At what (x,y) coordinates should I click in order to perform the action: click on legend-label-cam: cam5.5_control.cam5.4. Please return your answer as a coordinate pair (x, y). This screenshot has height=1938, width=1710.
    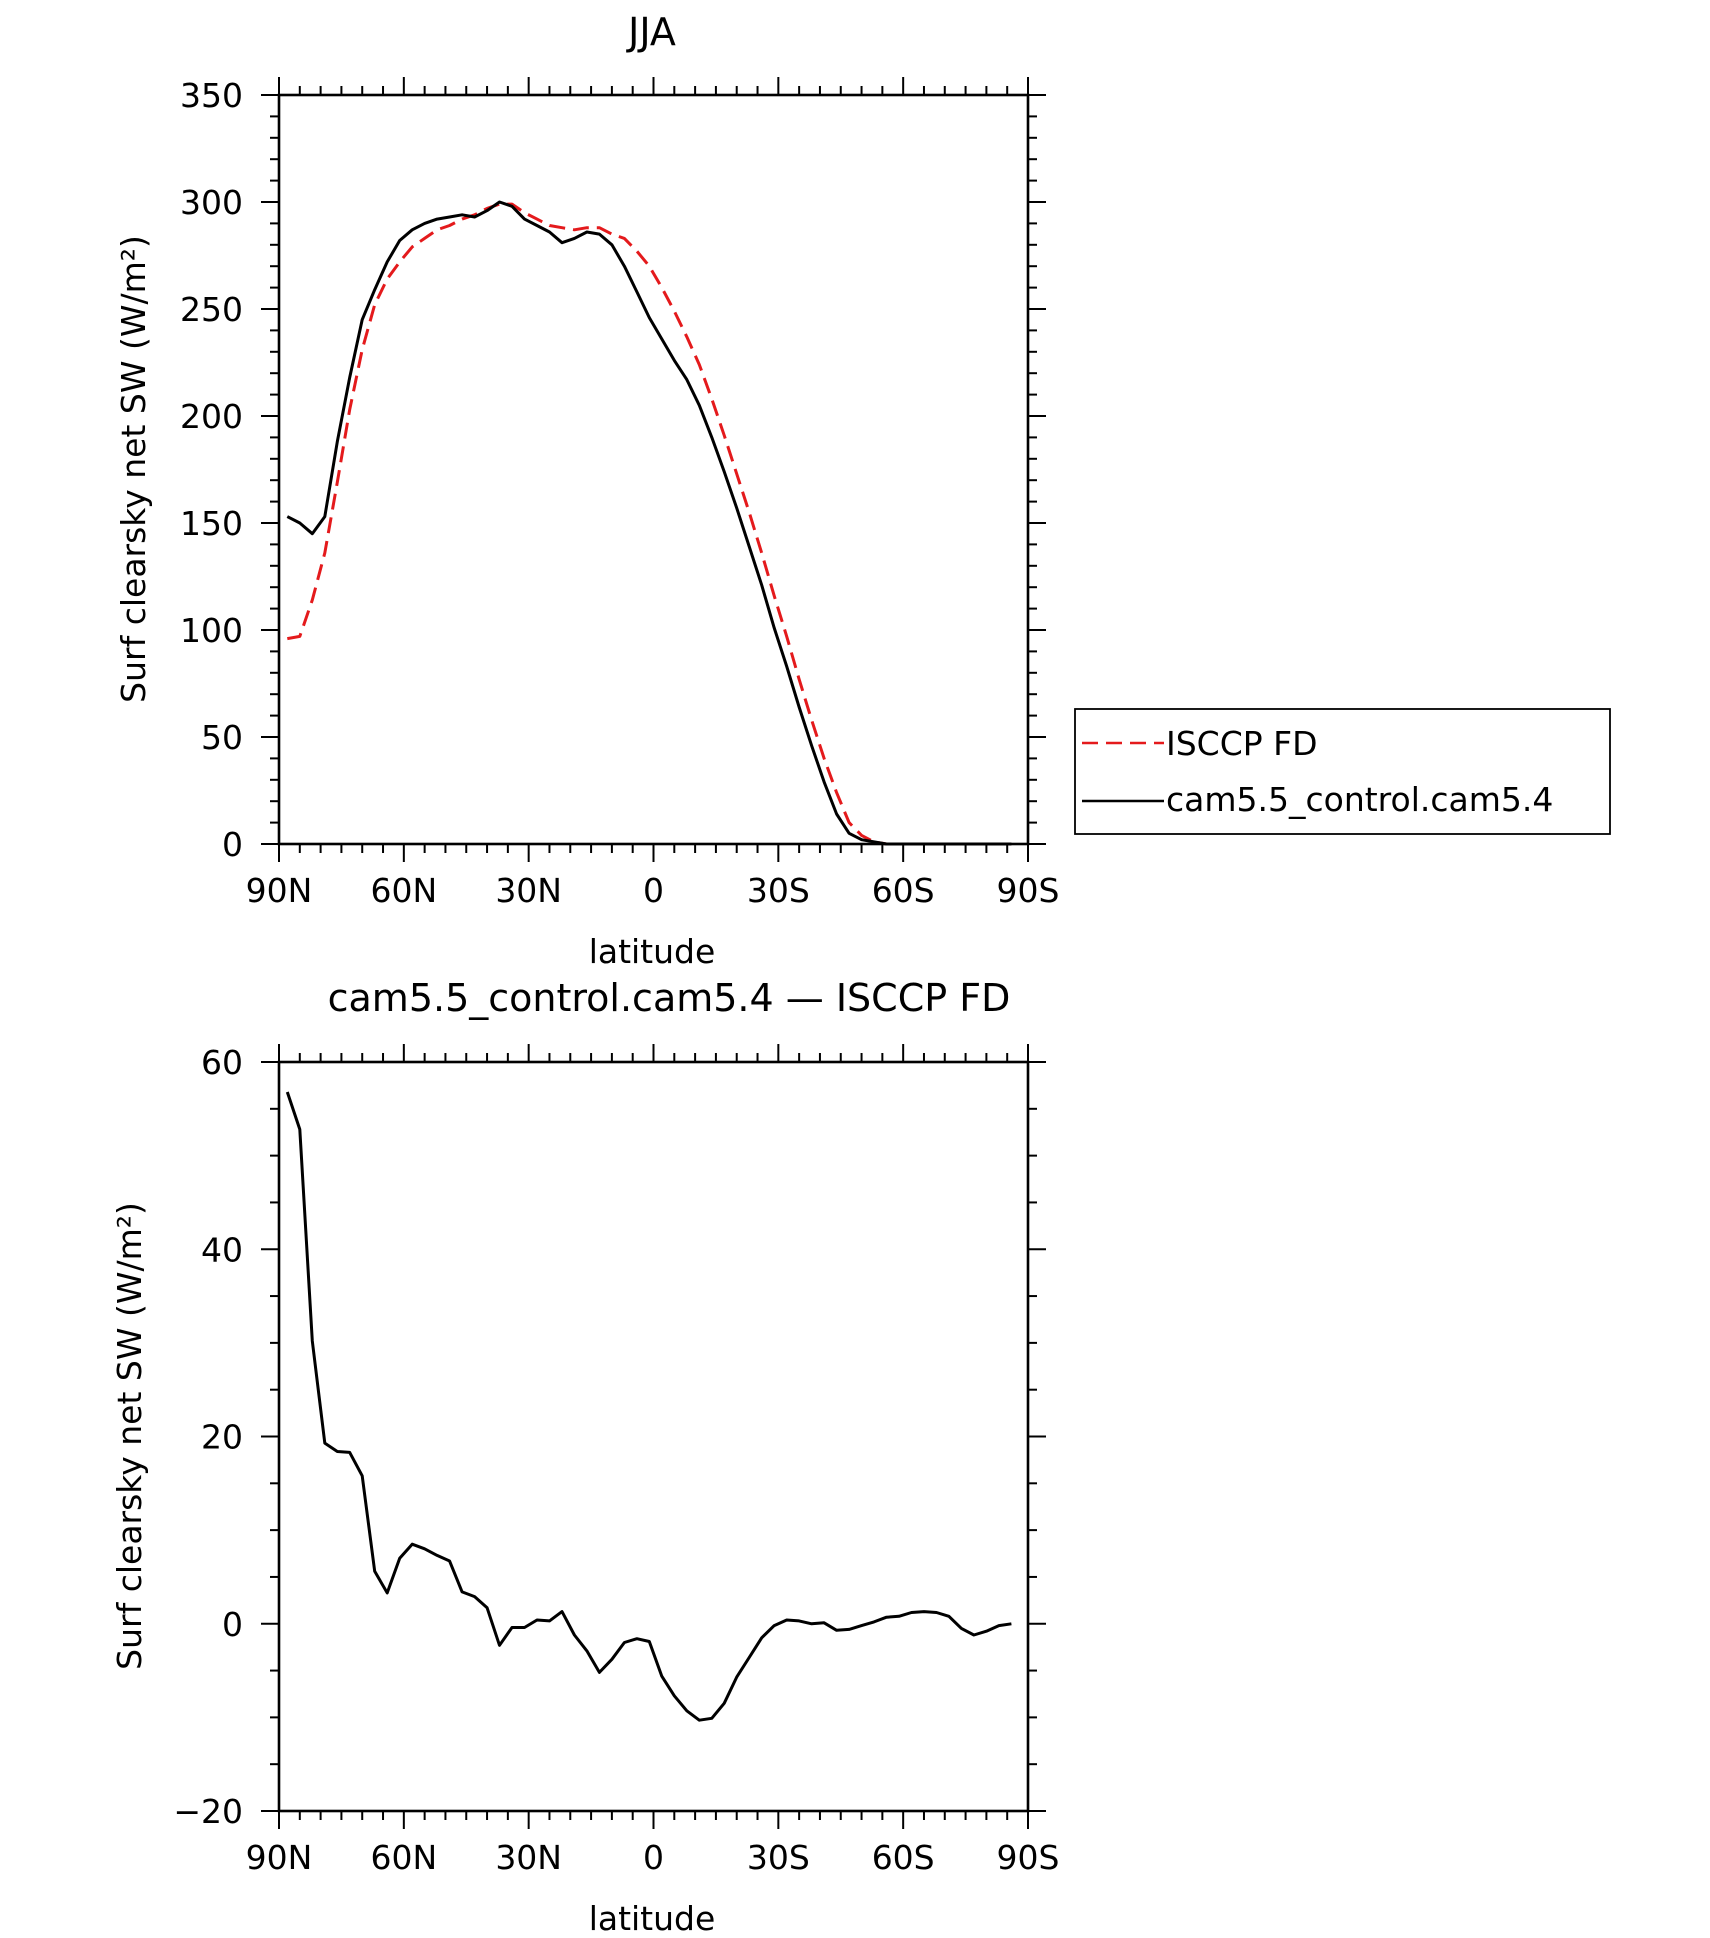
    Looking at the image, I should click on (1359, 799).